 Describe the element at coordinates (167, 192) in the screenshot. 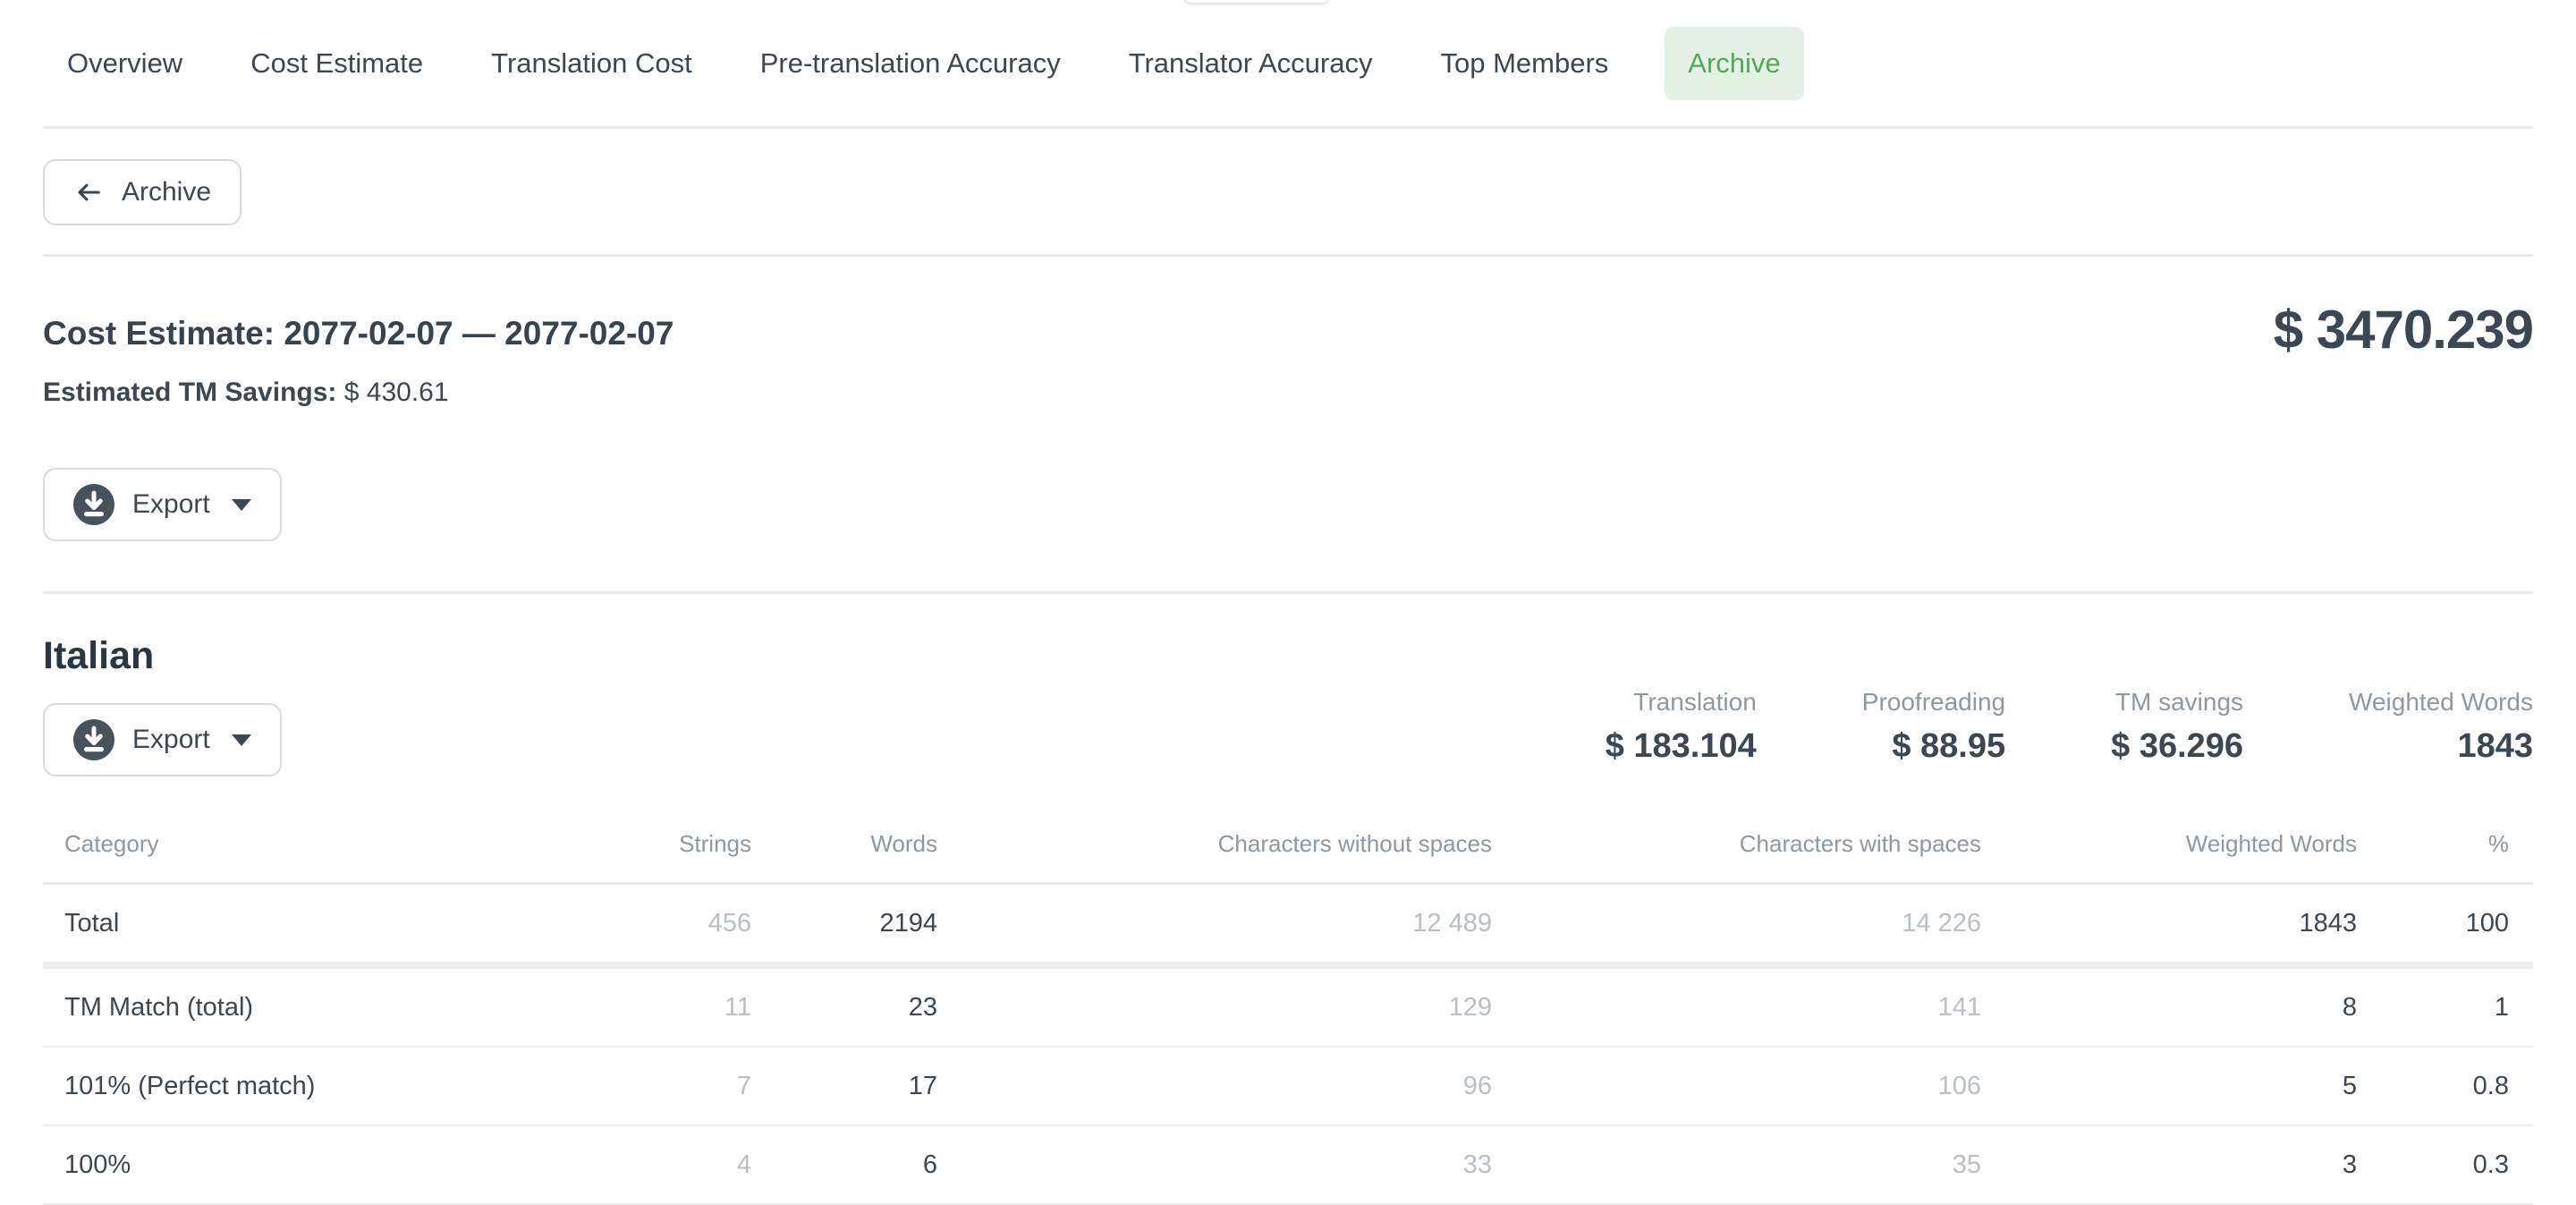

I see `archive-back-label: Archive` at that location.